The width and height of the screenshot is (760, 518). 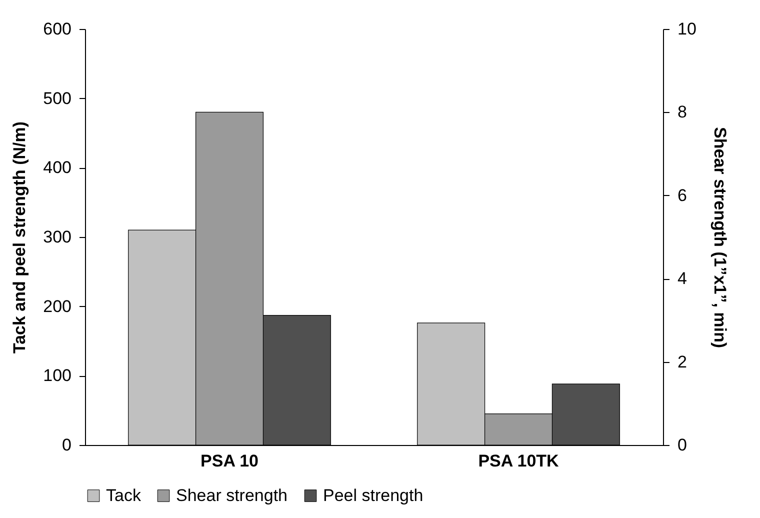 What do you see at coordinates (682, 362) in the screenshot?
I see `y2-tick-label: 2` at bounding box center [682, 362].